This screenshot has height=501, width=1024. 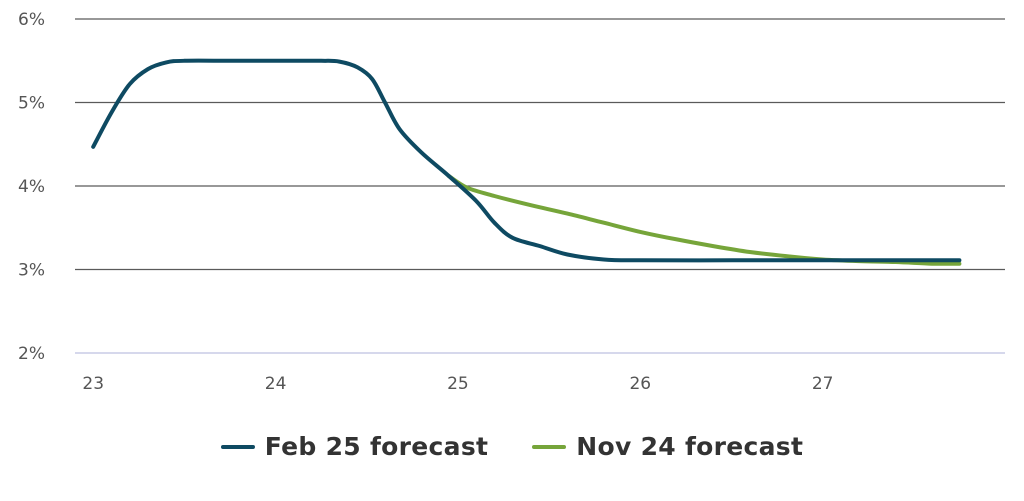 I want to click on x-tick-label: 26, so click(x=640, y=384).